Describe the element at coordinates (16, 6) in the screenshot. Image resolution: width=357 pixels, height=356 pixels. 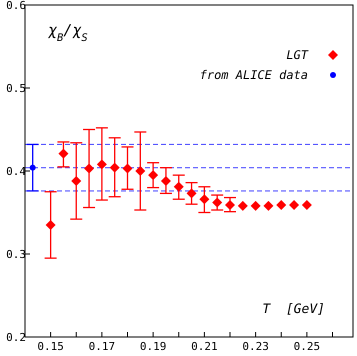
I see `y-tick-label: 0.6` at that location.